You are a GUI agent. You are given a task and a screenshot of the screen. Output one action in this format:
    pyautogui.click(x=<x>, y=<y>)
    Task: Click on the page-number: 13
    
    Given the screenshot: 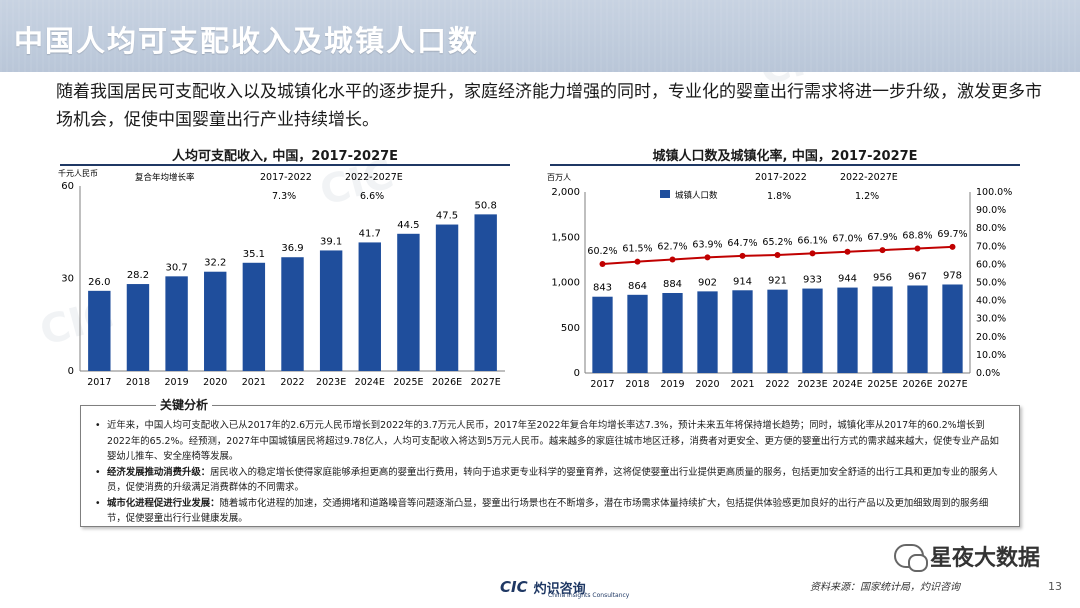 What is the action you would take?
    pyautogui.click(x=1055, y=586)
    